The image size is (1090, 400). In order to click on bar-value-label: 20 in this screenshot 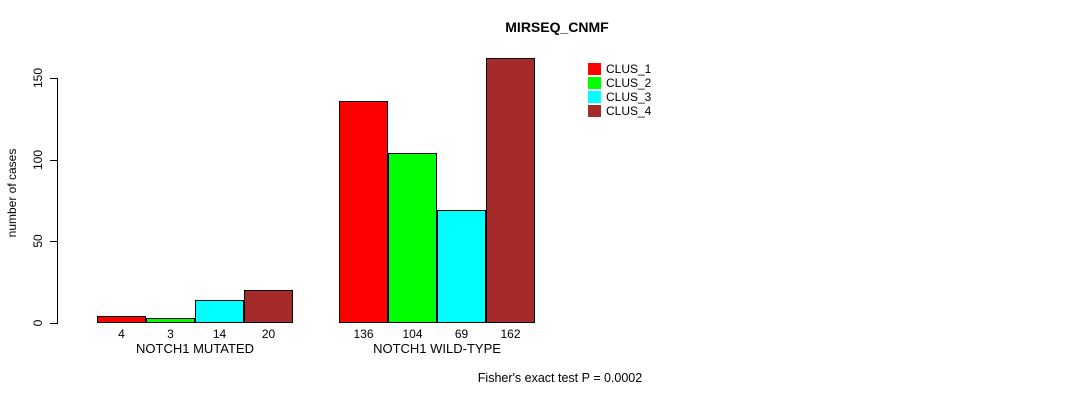, I will do `click(268, 334)`.